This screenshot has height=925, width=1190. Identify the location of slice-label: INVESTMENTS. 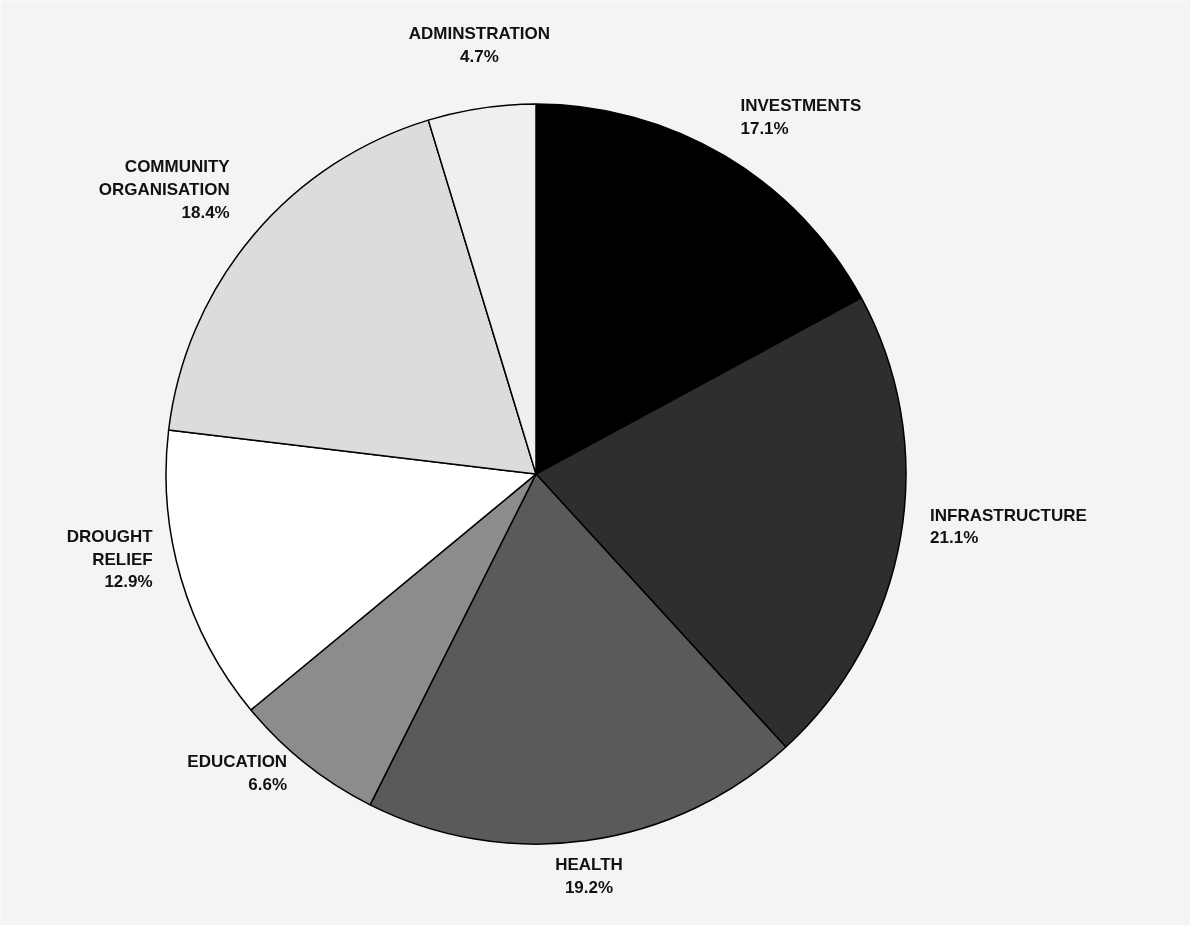
(801, 106).